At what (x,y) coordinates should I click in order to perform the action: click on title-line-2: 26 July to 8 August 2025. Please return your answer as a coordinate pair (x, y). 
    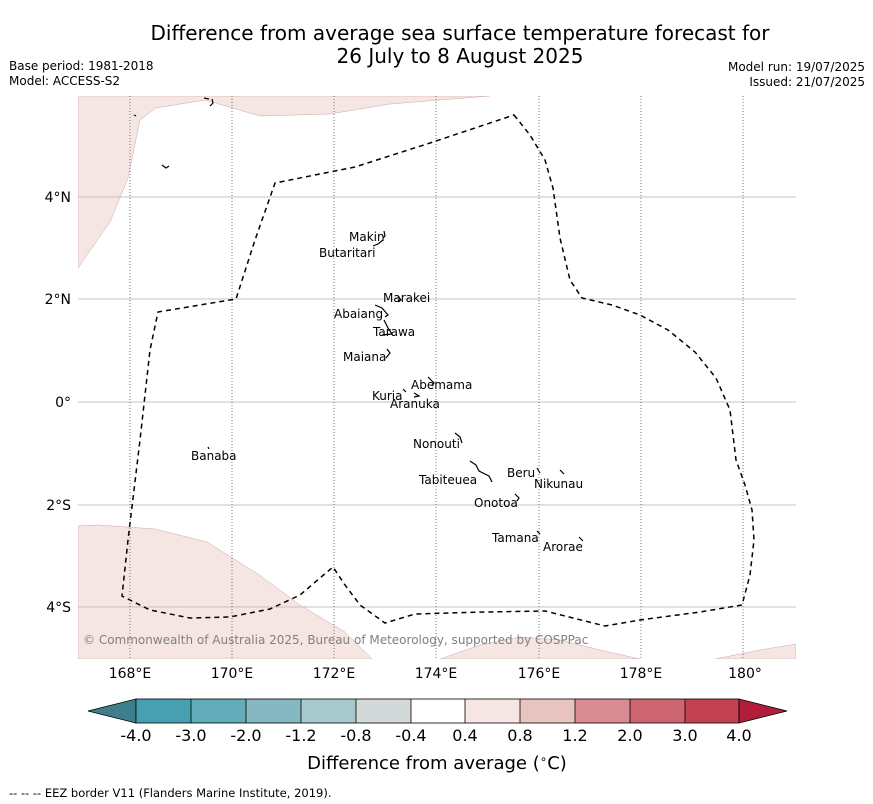
    Looking at the image, I should click on (460, 56).